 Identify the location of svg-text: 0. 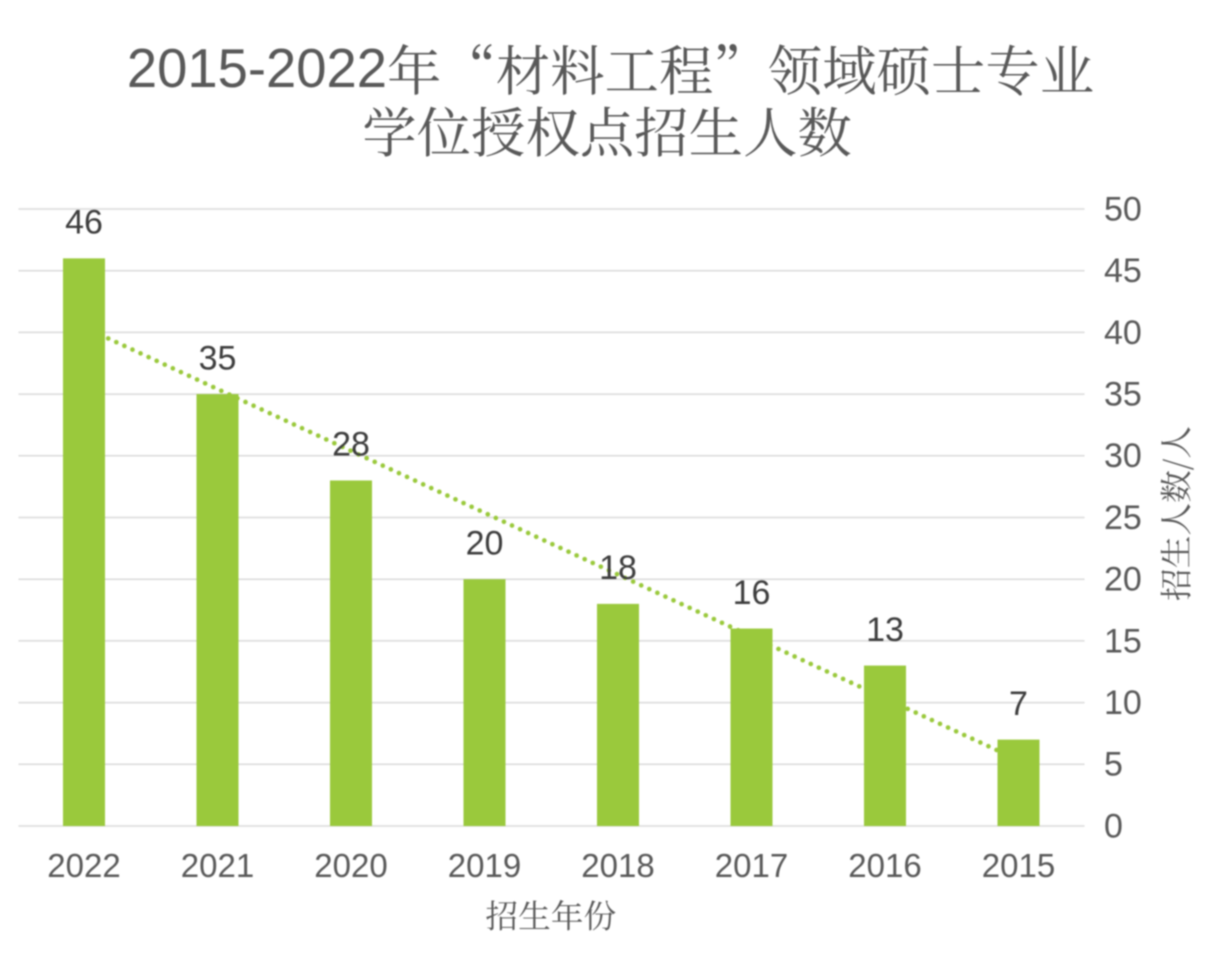
(1113, 826).